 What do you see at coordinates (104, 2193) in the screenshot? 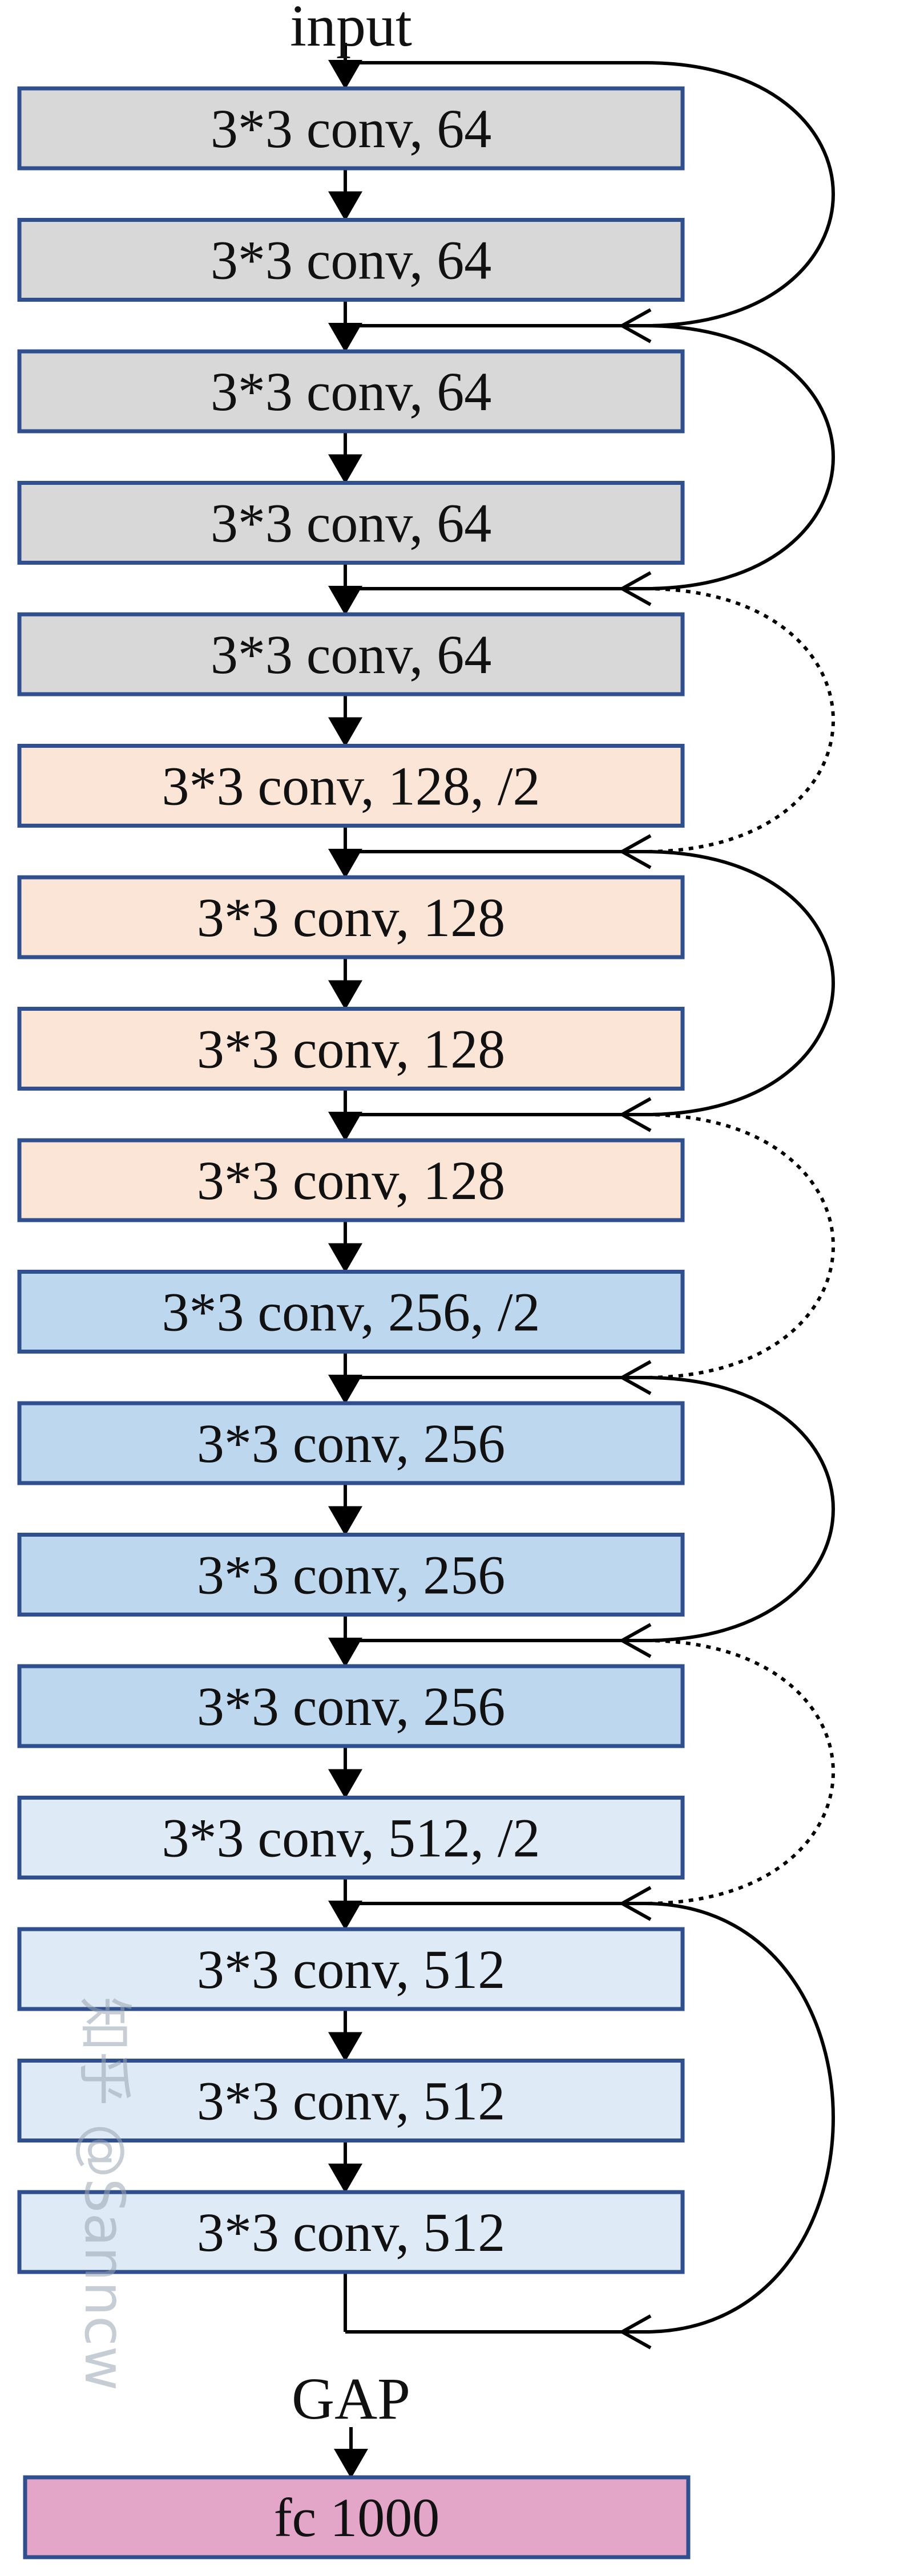
I see `watermark: 知乎 @Sanncw` at bounding box center [104, 2193].